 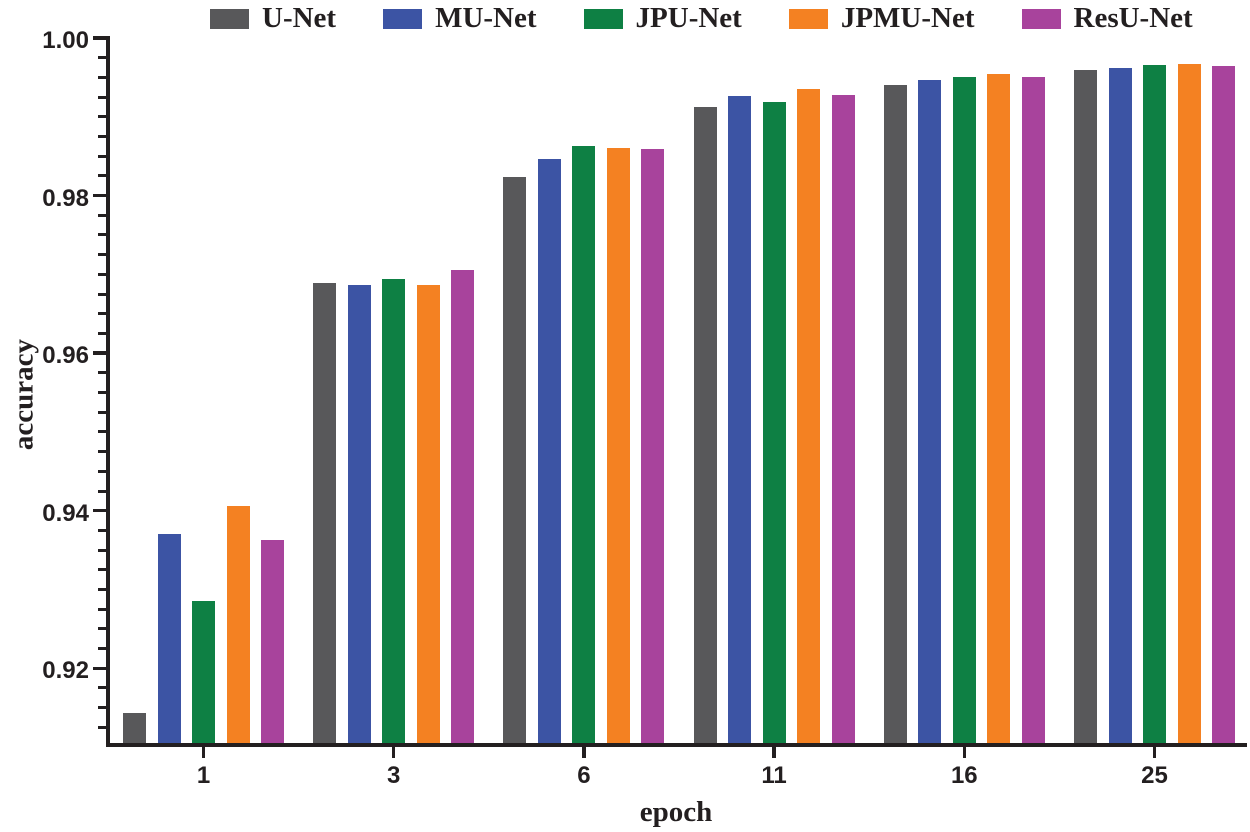 What do you see at coordinates (486, 18) in the screenshot?
I see `legend-label: MU-Net` at bounding box center [486, 18].